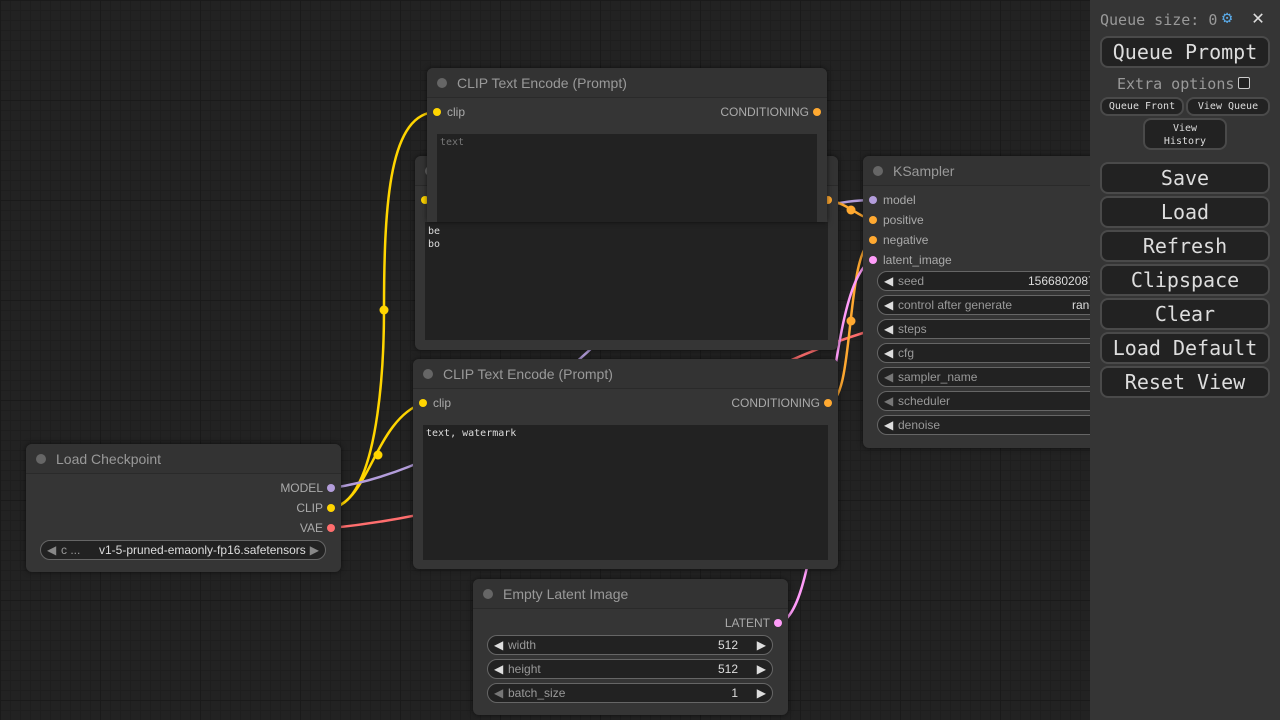 The image size is (1280, 720). What do you see at coordinates (320, 528) in the screenshot?
I see `vae-output: VAE` at bounding box center [320, 528].